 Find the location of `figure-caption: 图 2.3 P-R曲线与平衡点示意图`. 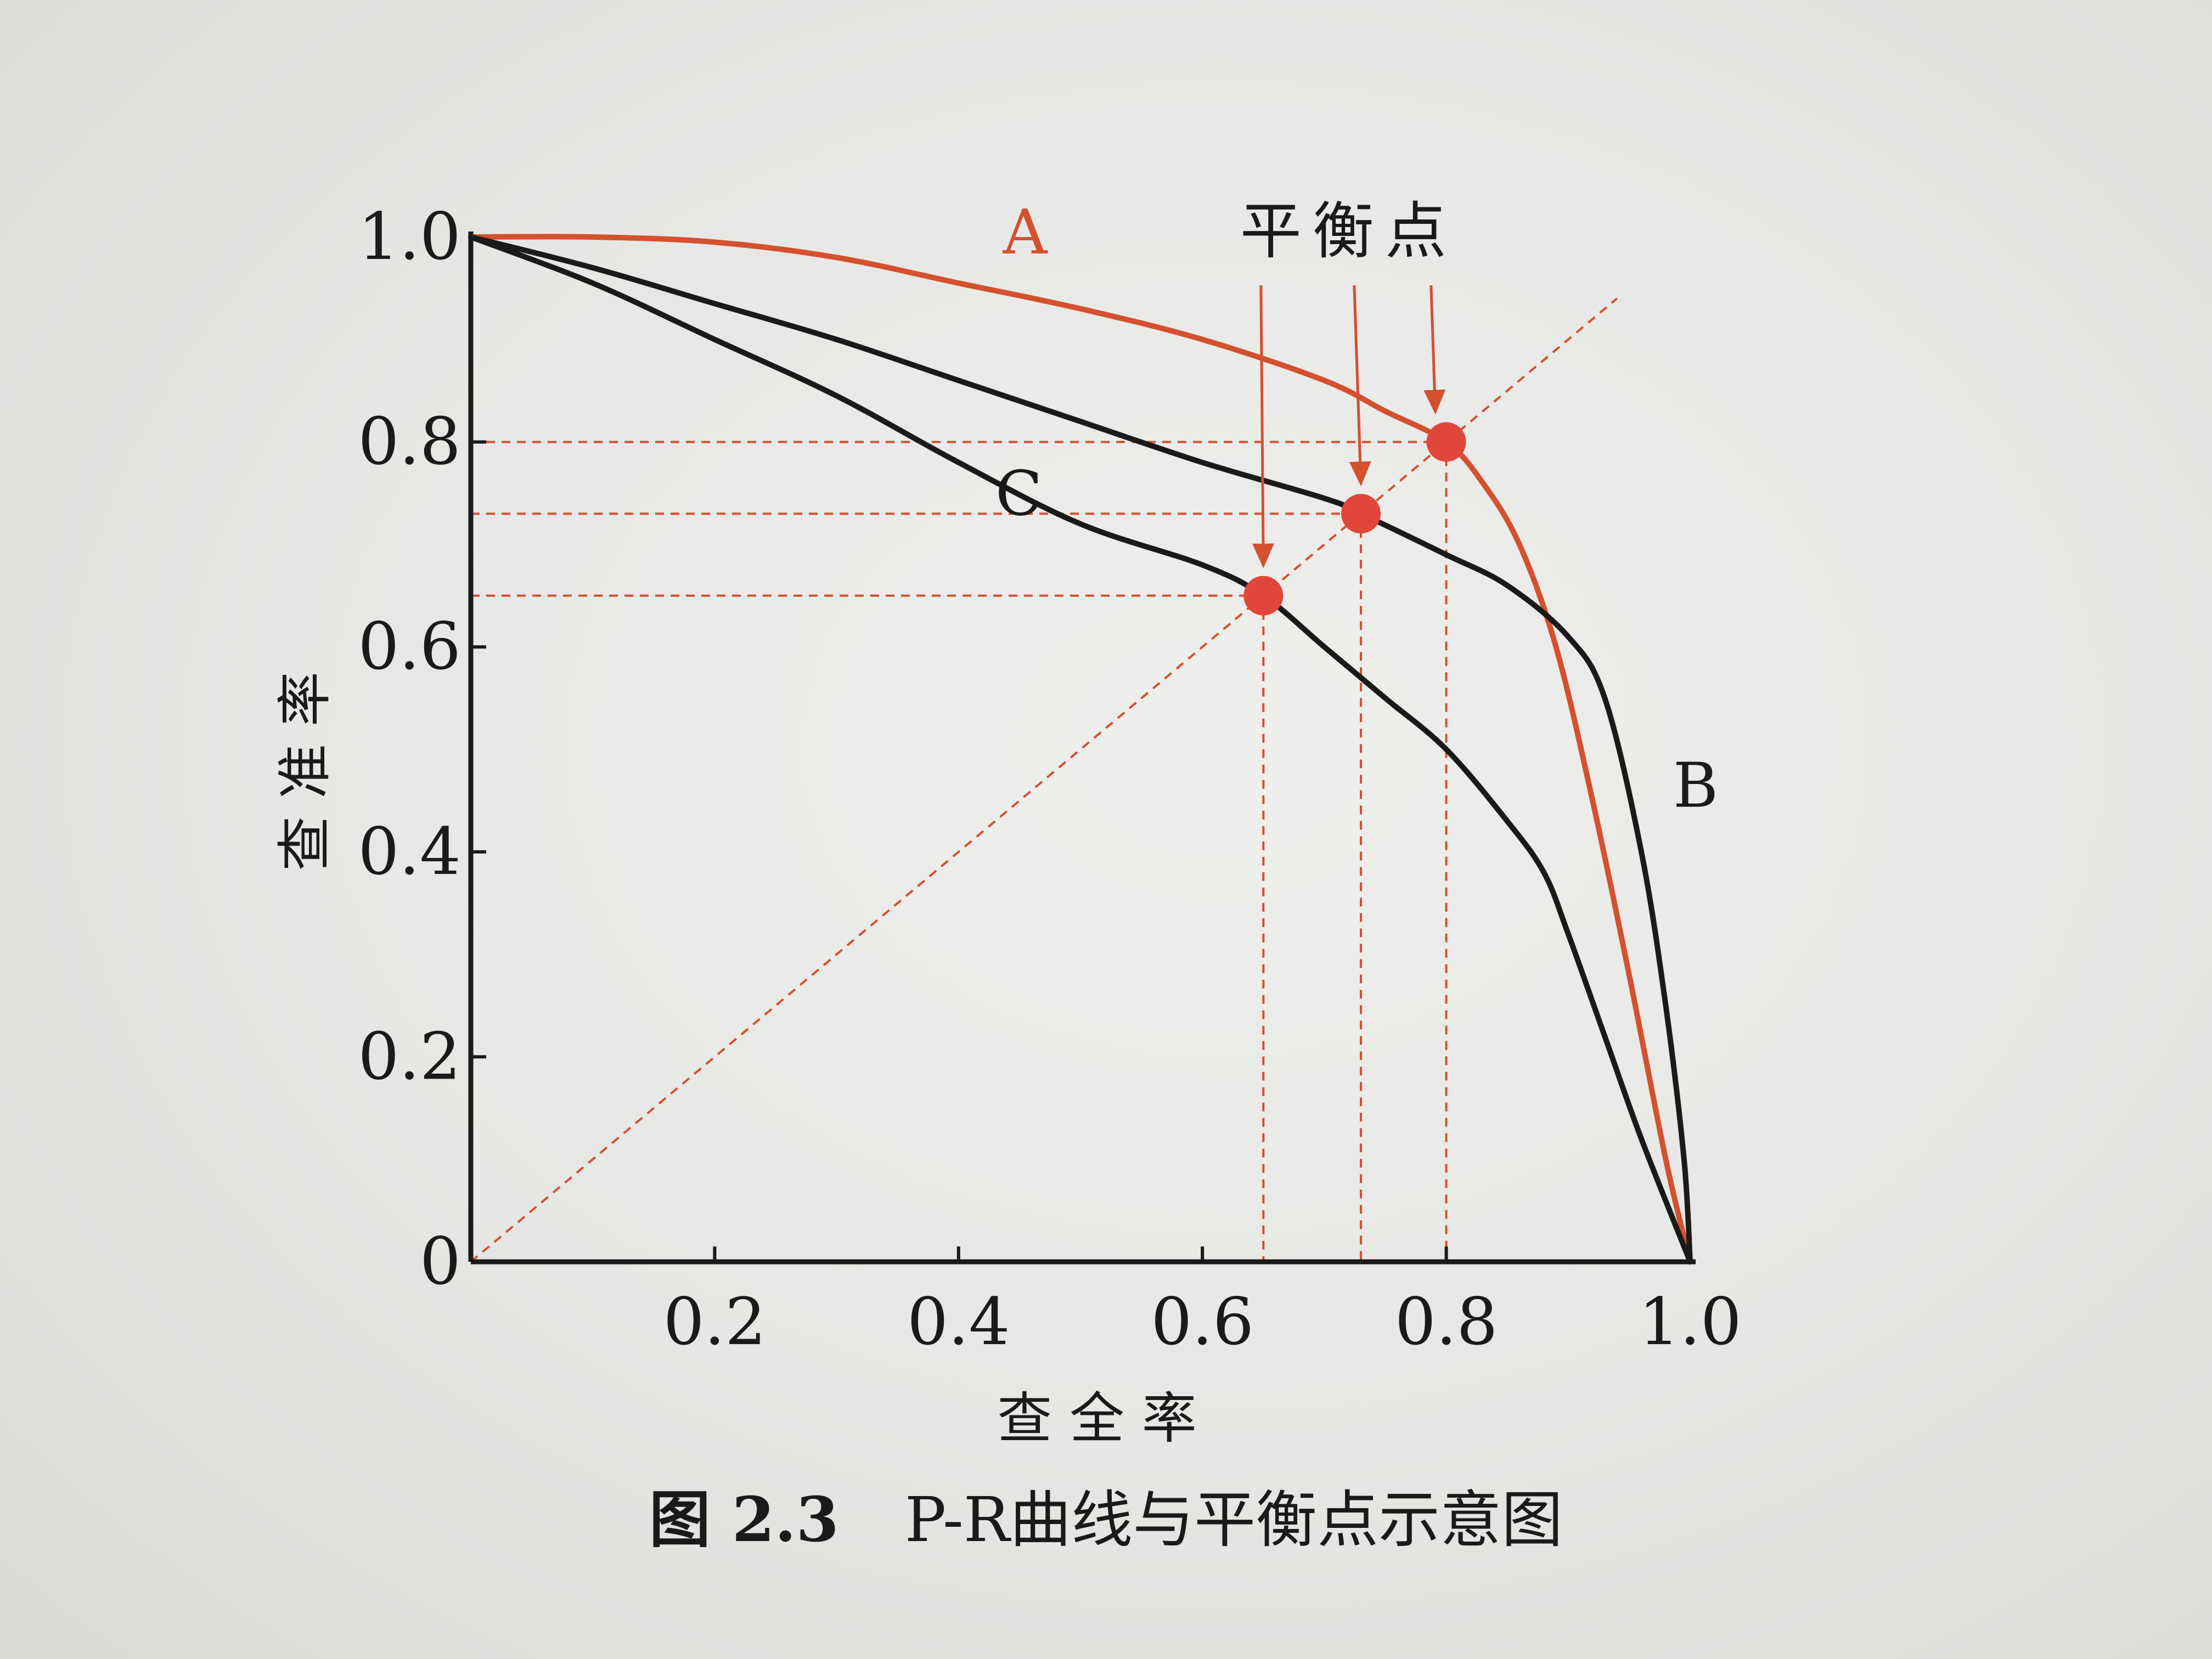

figure-caption: 图 2.3 P-R曲线与平衡点示意图 is located at coordinates (1106, 1514).